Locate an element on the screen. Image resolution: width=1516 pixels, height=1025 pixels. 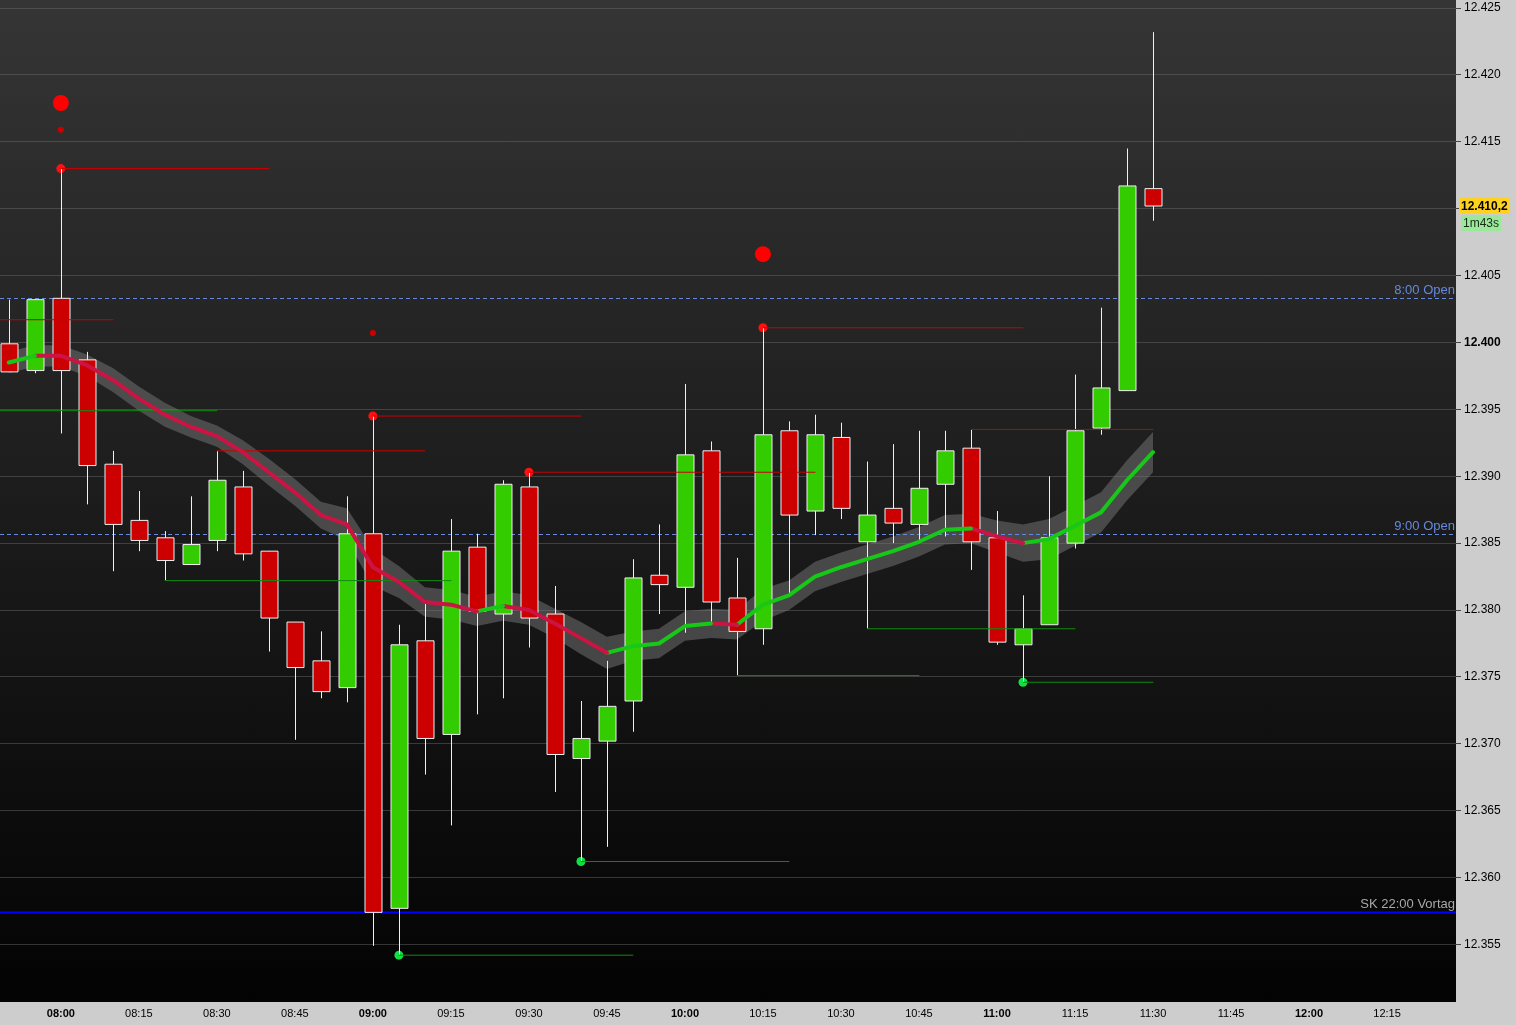
y-tick-label: 12.405 is located at coordinates (1483, 274).